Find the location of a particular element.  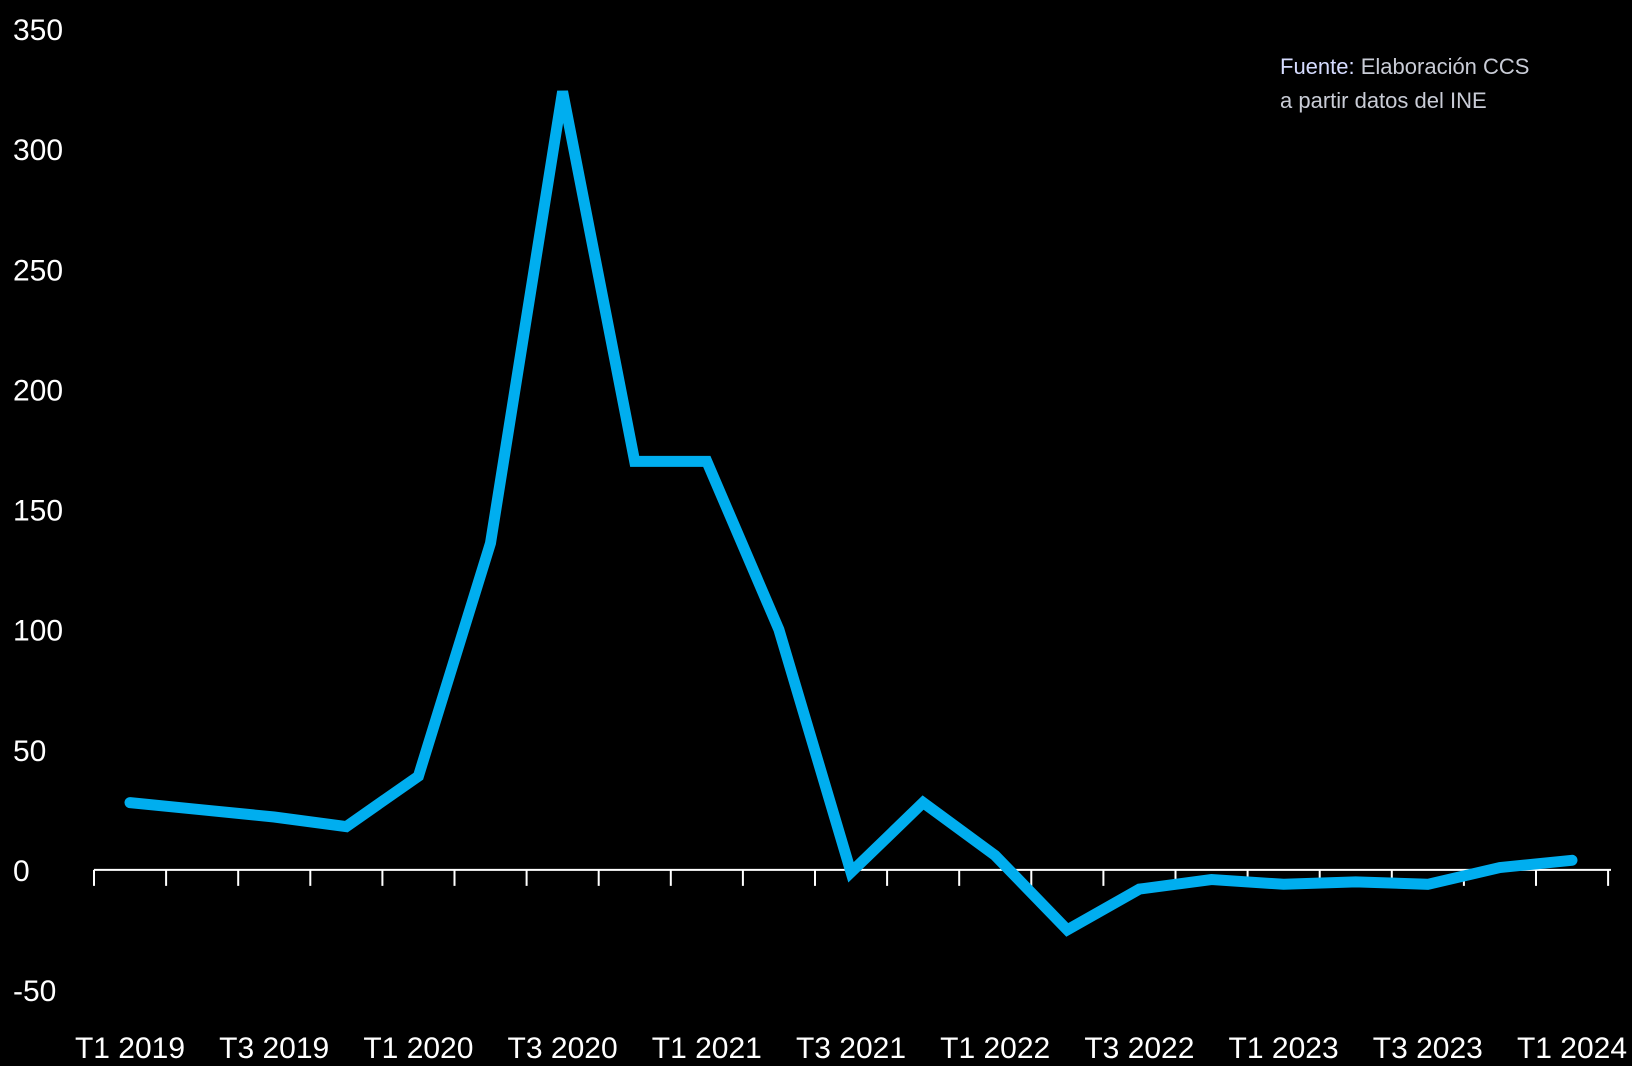

x-tick-label: T1 2021 is located at coordinates (707, 1048).